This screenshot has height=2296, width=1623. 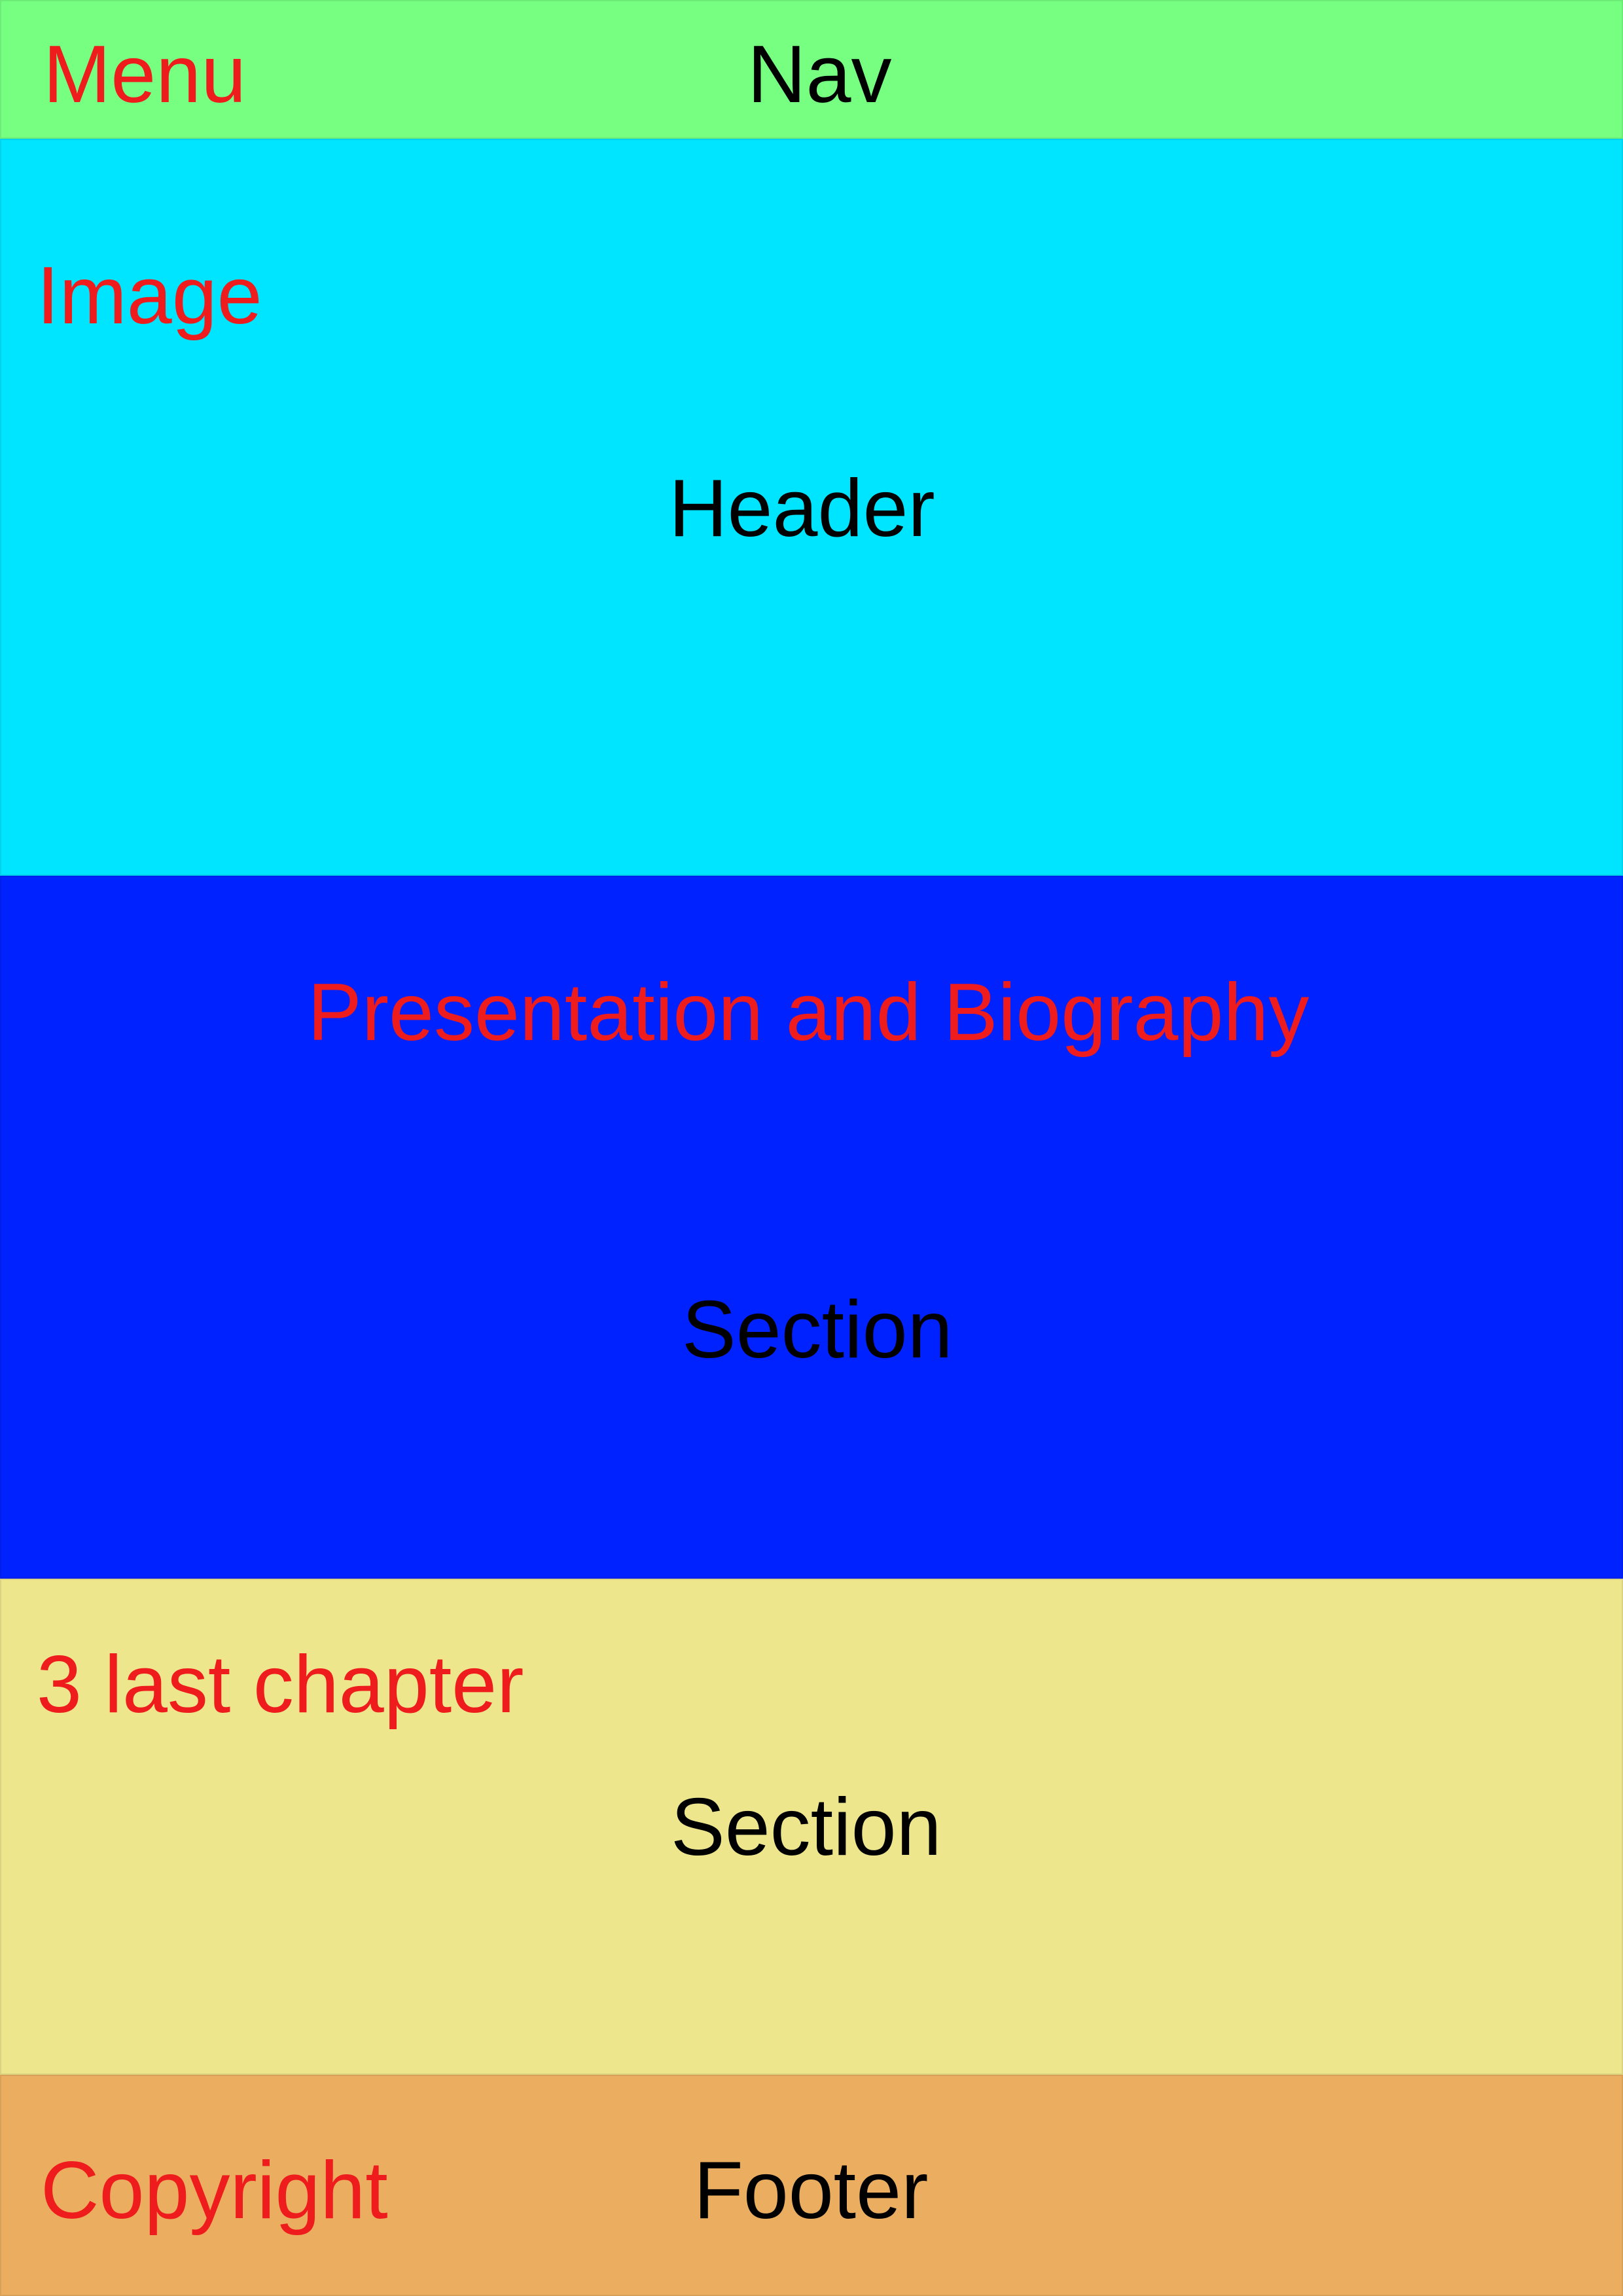 I want to click on nav-region, so click(x=811, y=69).